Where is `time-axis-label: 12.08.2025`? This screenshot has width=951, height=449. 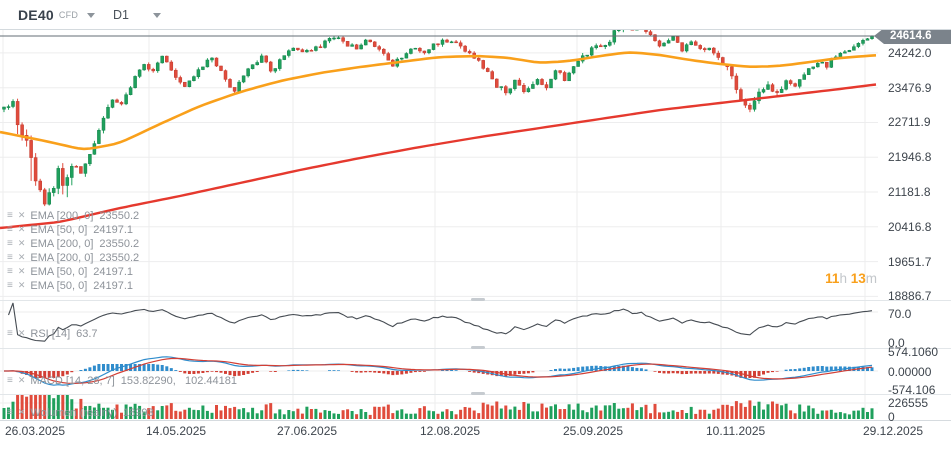 time-axis-label: 12.08.2025 is located at coordinates (450, 431).